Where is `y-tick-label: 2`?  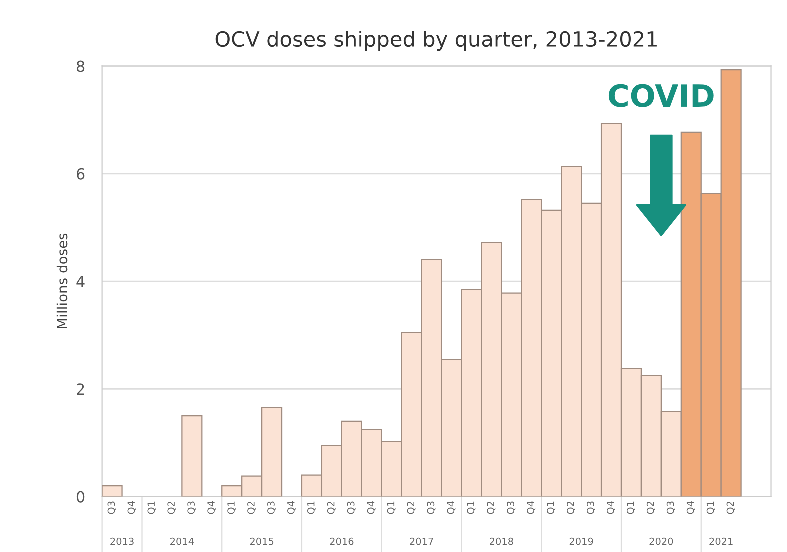
y-tick-label: 2 is located at coordinates (80, 389).